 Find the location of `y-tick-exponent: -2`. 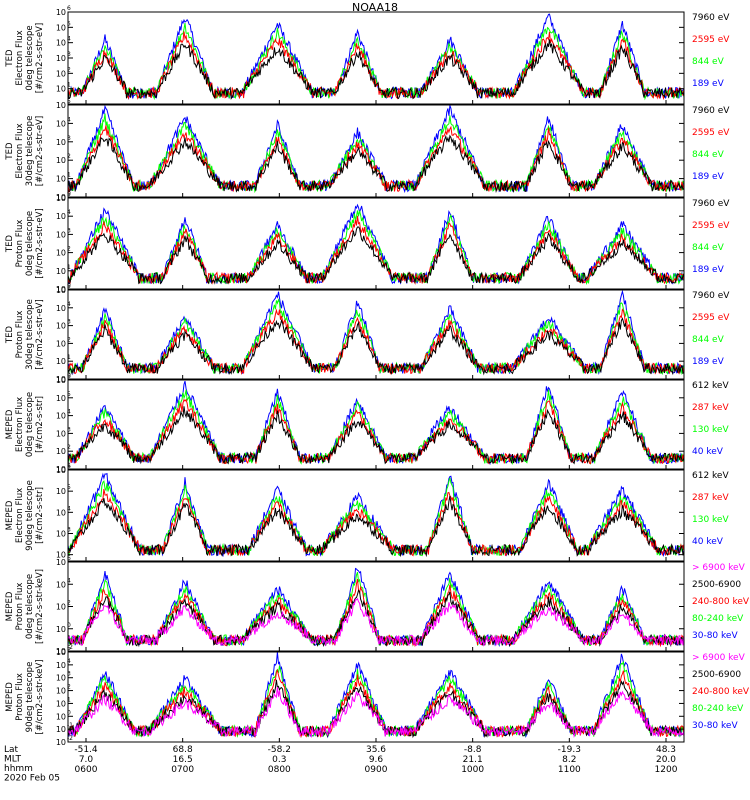

y-tick-exponent: -2 is located at coordinates (70, 647).